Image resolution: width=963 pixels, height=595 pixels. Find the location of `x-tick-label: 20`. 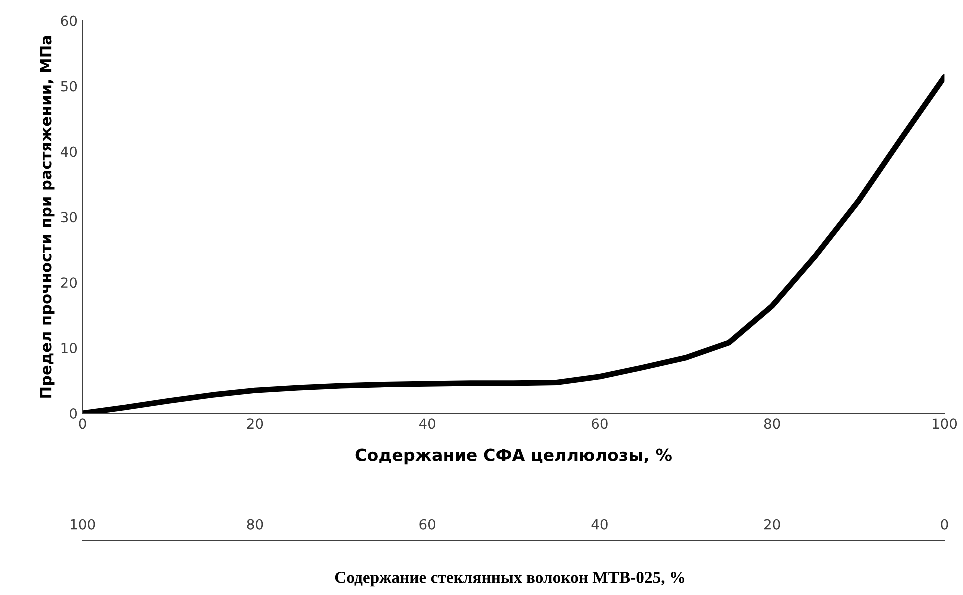

x-tick-label: 20 is located at coordinates (255, 424).